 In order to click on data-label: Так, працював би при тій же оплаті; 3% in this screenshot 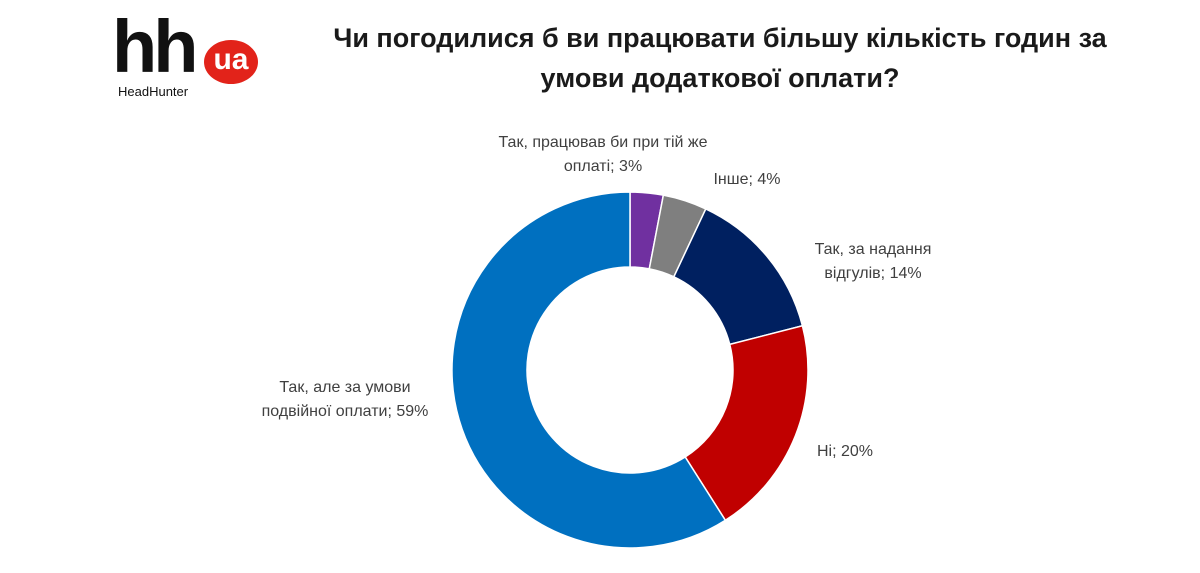, I will do `click(603, 154)`.